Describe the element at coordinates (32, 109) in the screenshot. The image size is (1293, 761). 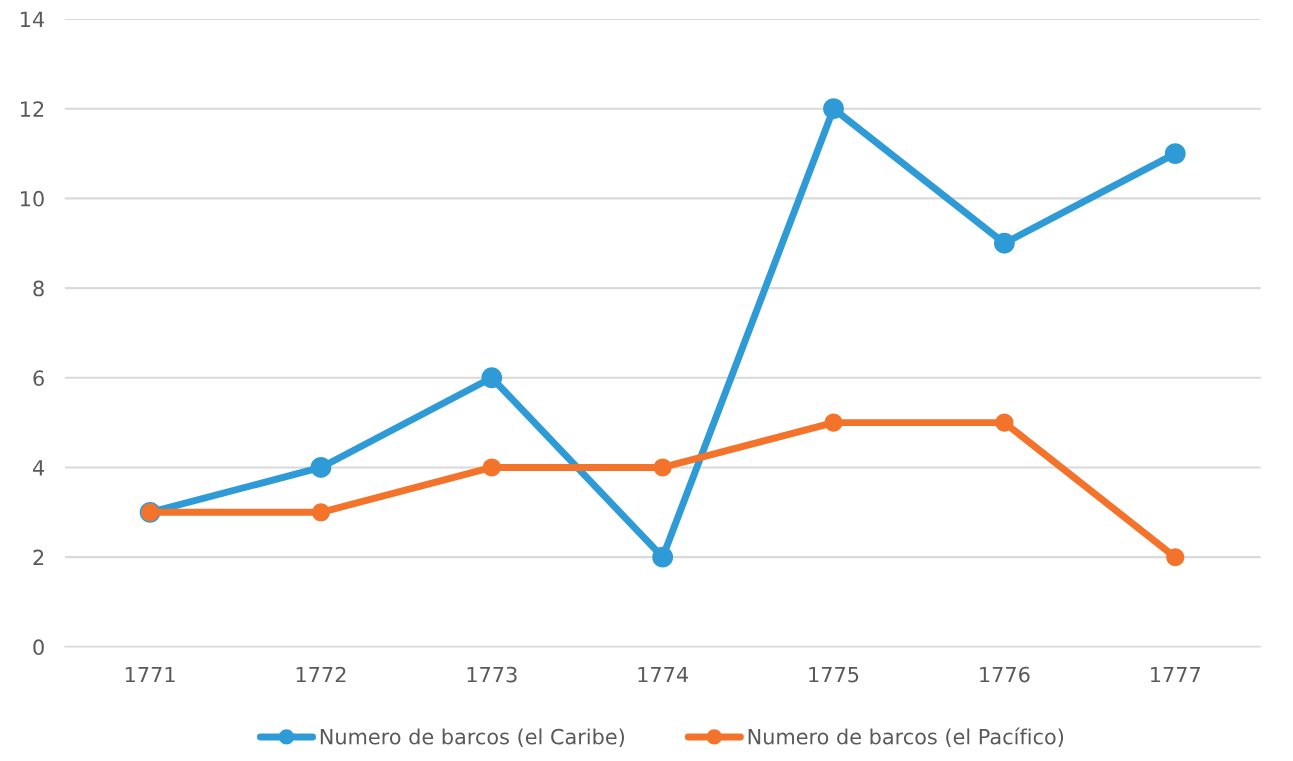
I see `y-tick-label: 12` at that location.